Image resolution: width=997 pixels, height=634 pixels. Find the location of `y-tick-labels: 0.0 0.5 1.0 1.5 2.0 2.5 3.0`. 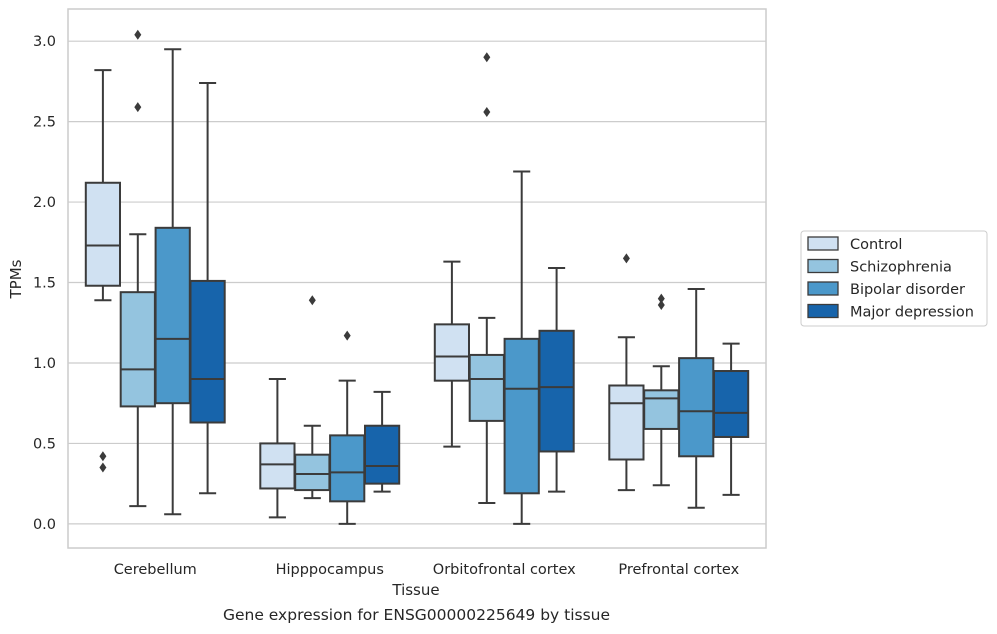

y-tick-labels: 0.0 0.5 1.0 1.5 2.0 2.5 3.0 is located at coordinates (44, 283).